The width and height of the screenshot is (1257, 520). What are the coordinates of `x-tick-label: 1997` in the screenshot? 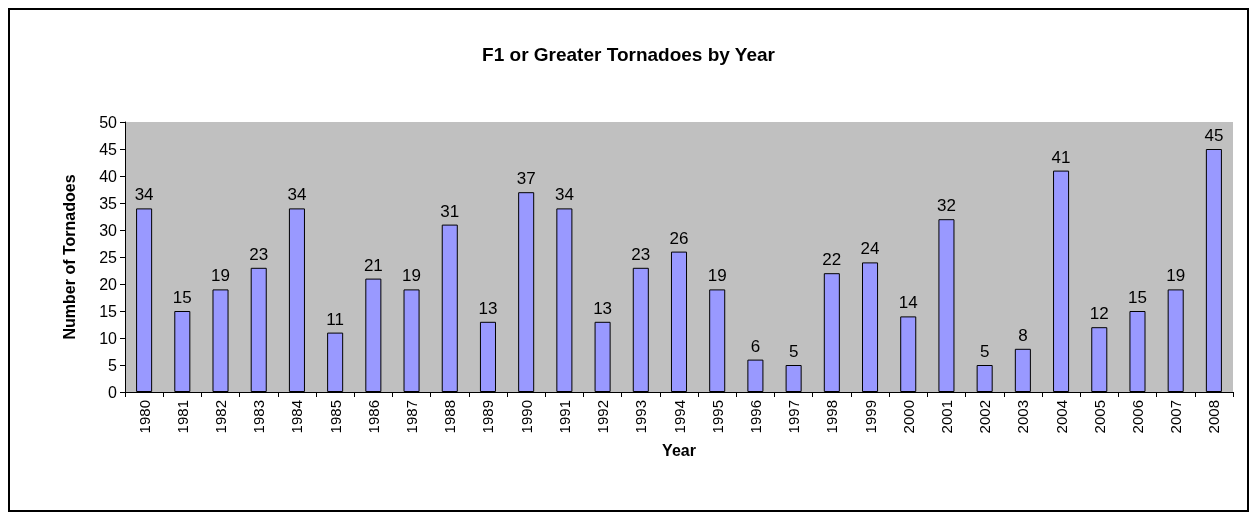 It's located at (794, 417).